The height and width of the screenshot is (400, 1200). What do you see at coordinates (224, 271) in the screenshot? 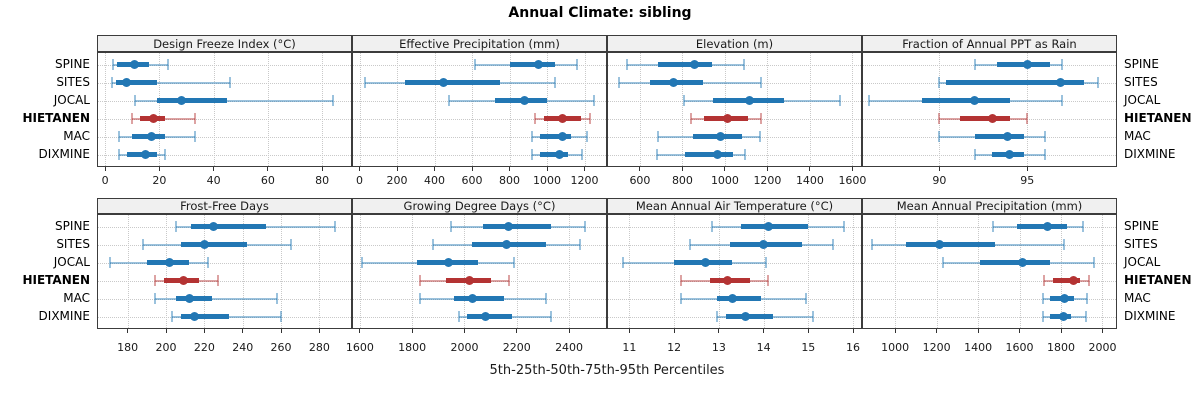
I see `panel-plot-frost-free-days` at bounding box center [224, 271].